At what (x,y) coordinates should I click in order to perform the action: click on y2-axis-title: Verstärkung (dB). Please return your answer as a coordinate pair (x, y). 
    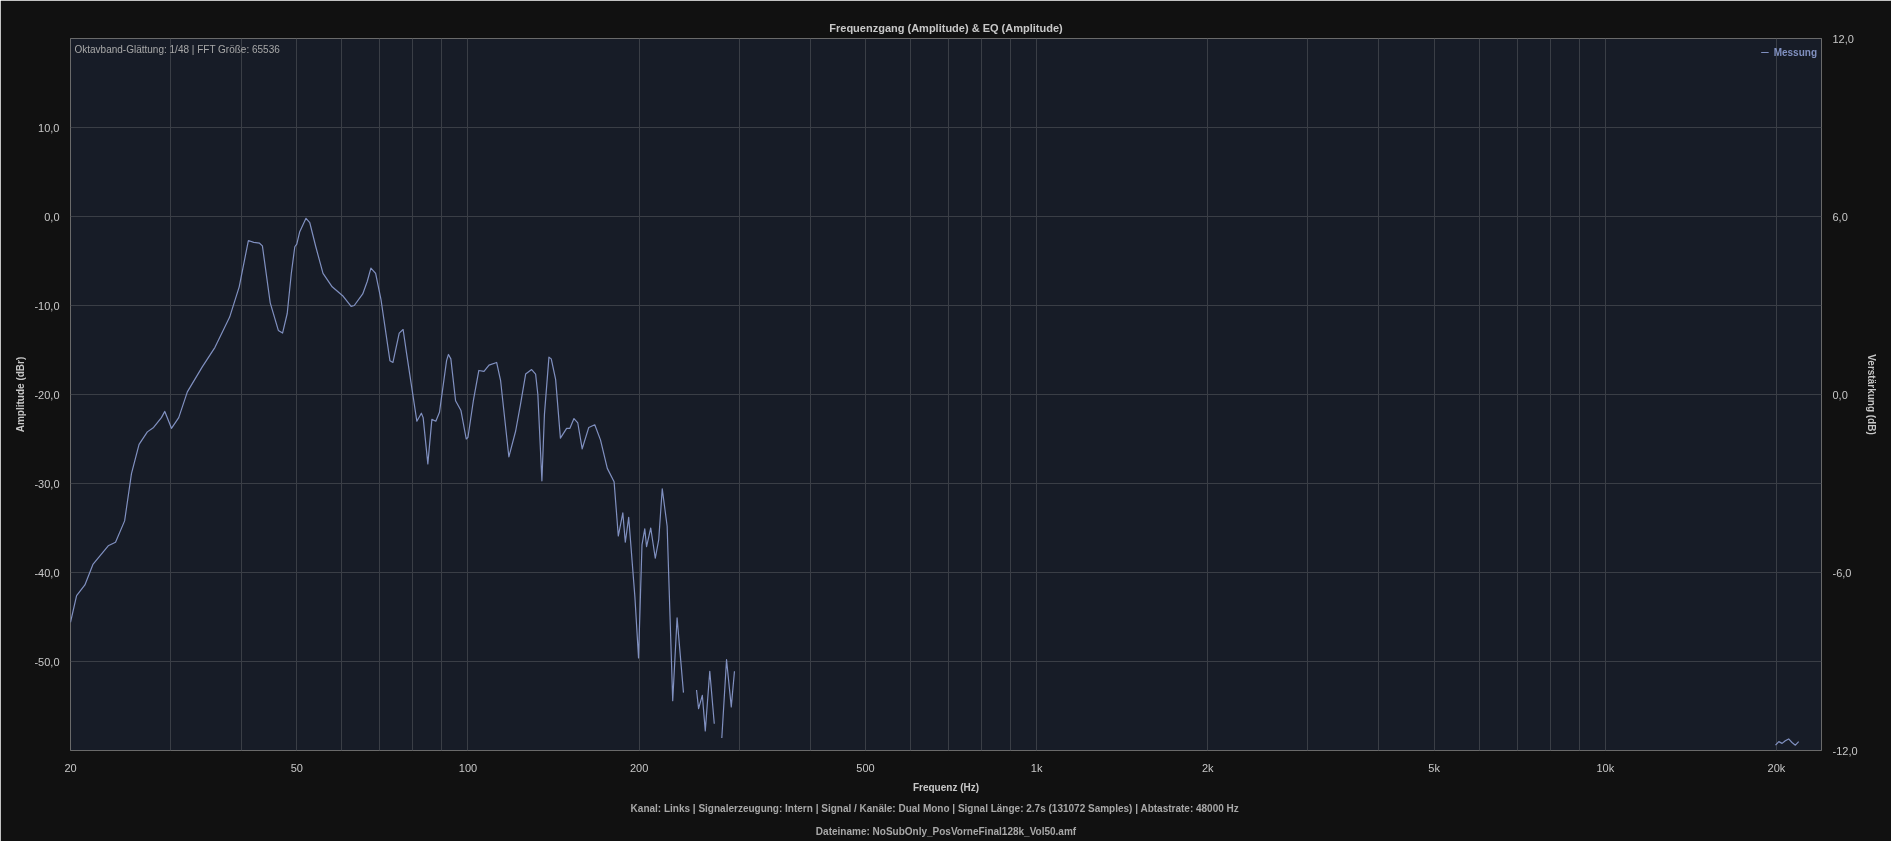
    Looking at the image, I should click on (1871, 394).